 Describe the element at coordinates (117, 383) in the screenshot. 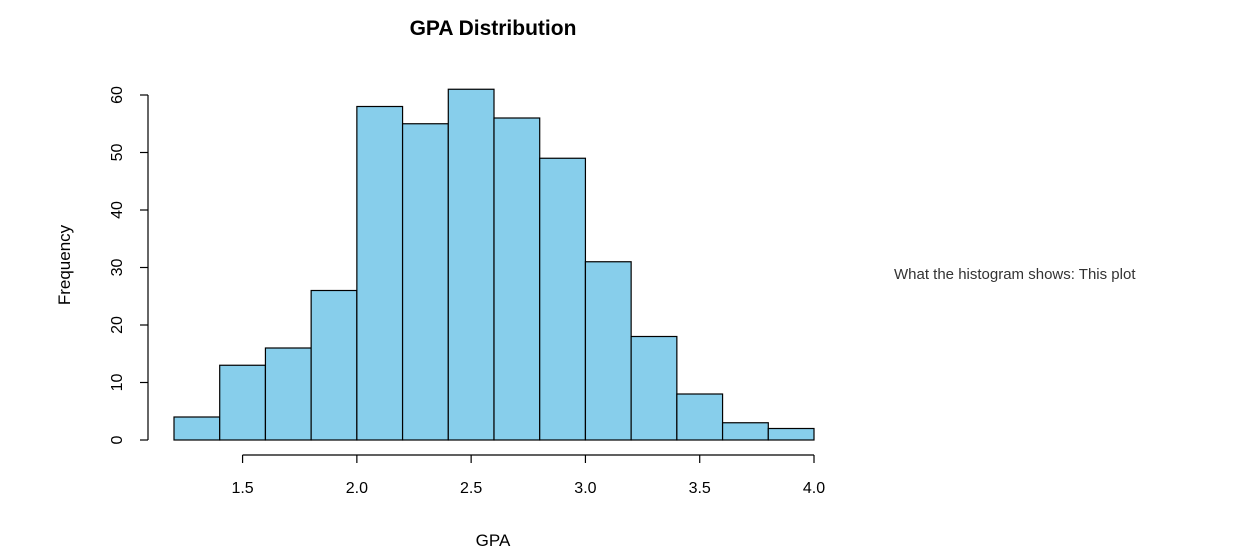

I see `y-tick-label-1: 10` at that location.